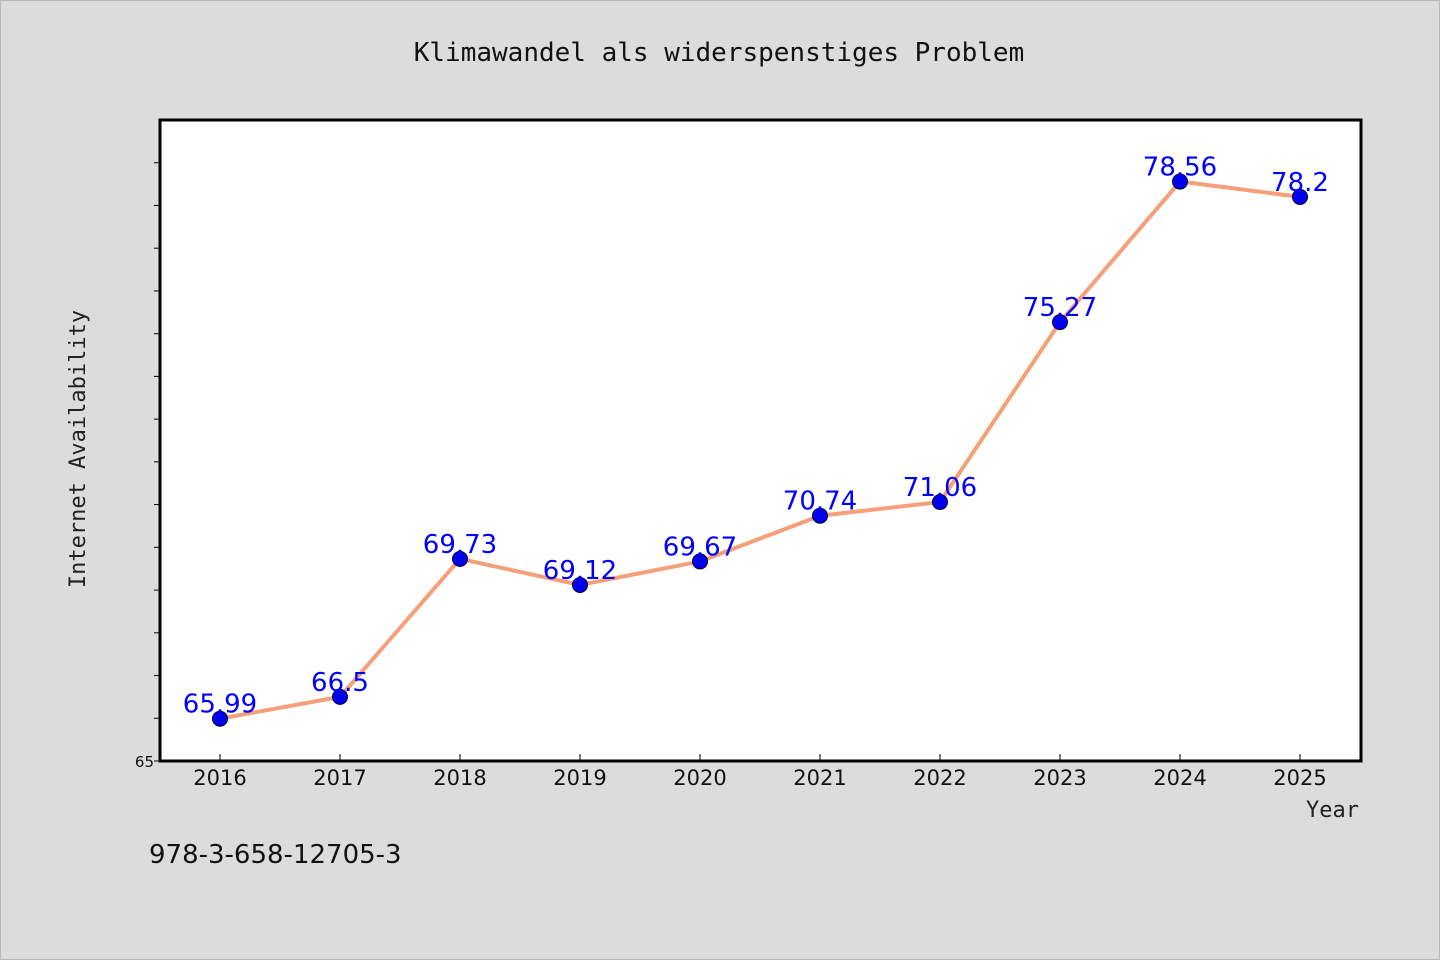 Image resolution: width=1440 pixels, height=960 pixels. Describe the element at coordinates (579, 778) in the screenshot. I see `x-tick-label: 2019` at that location.